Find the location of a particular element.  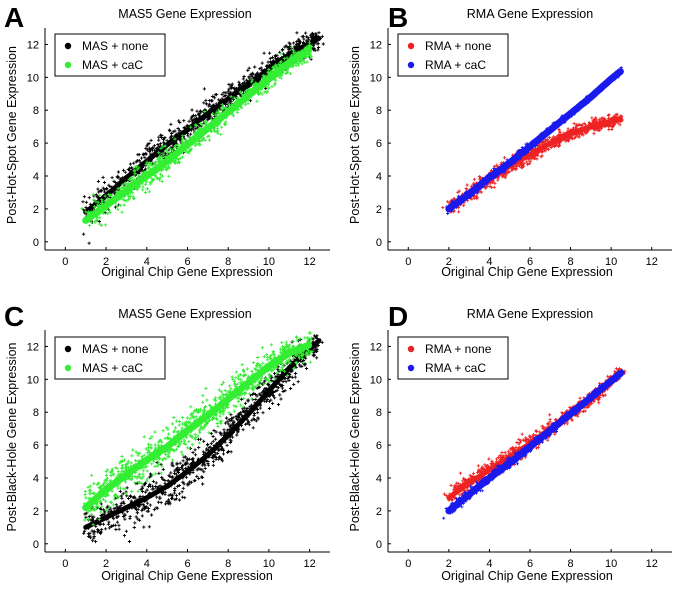

panel-label: A is located at coordinates (14, 17).